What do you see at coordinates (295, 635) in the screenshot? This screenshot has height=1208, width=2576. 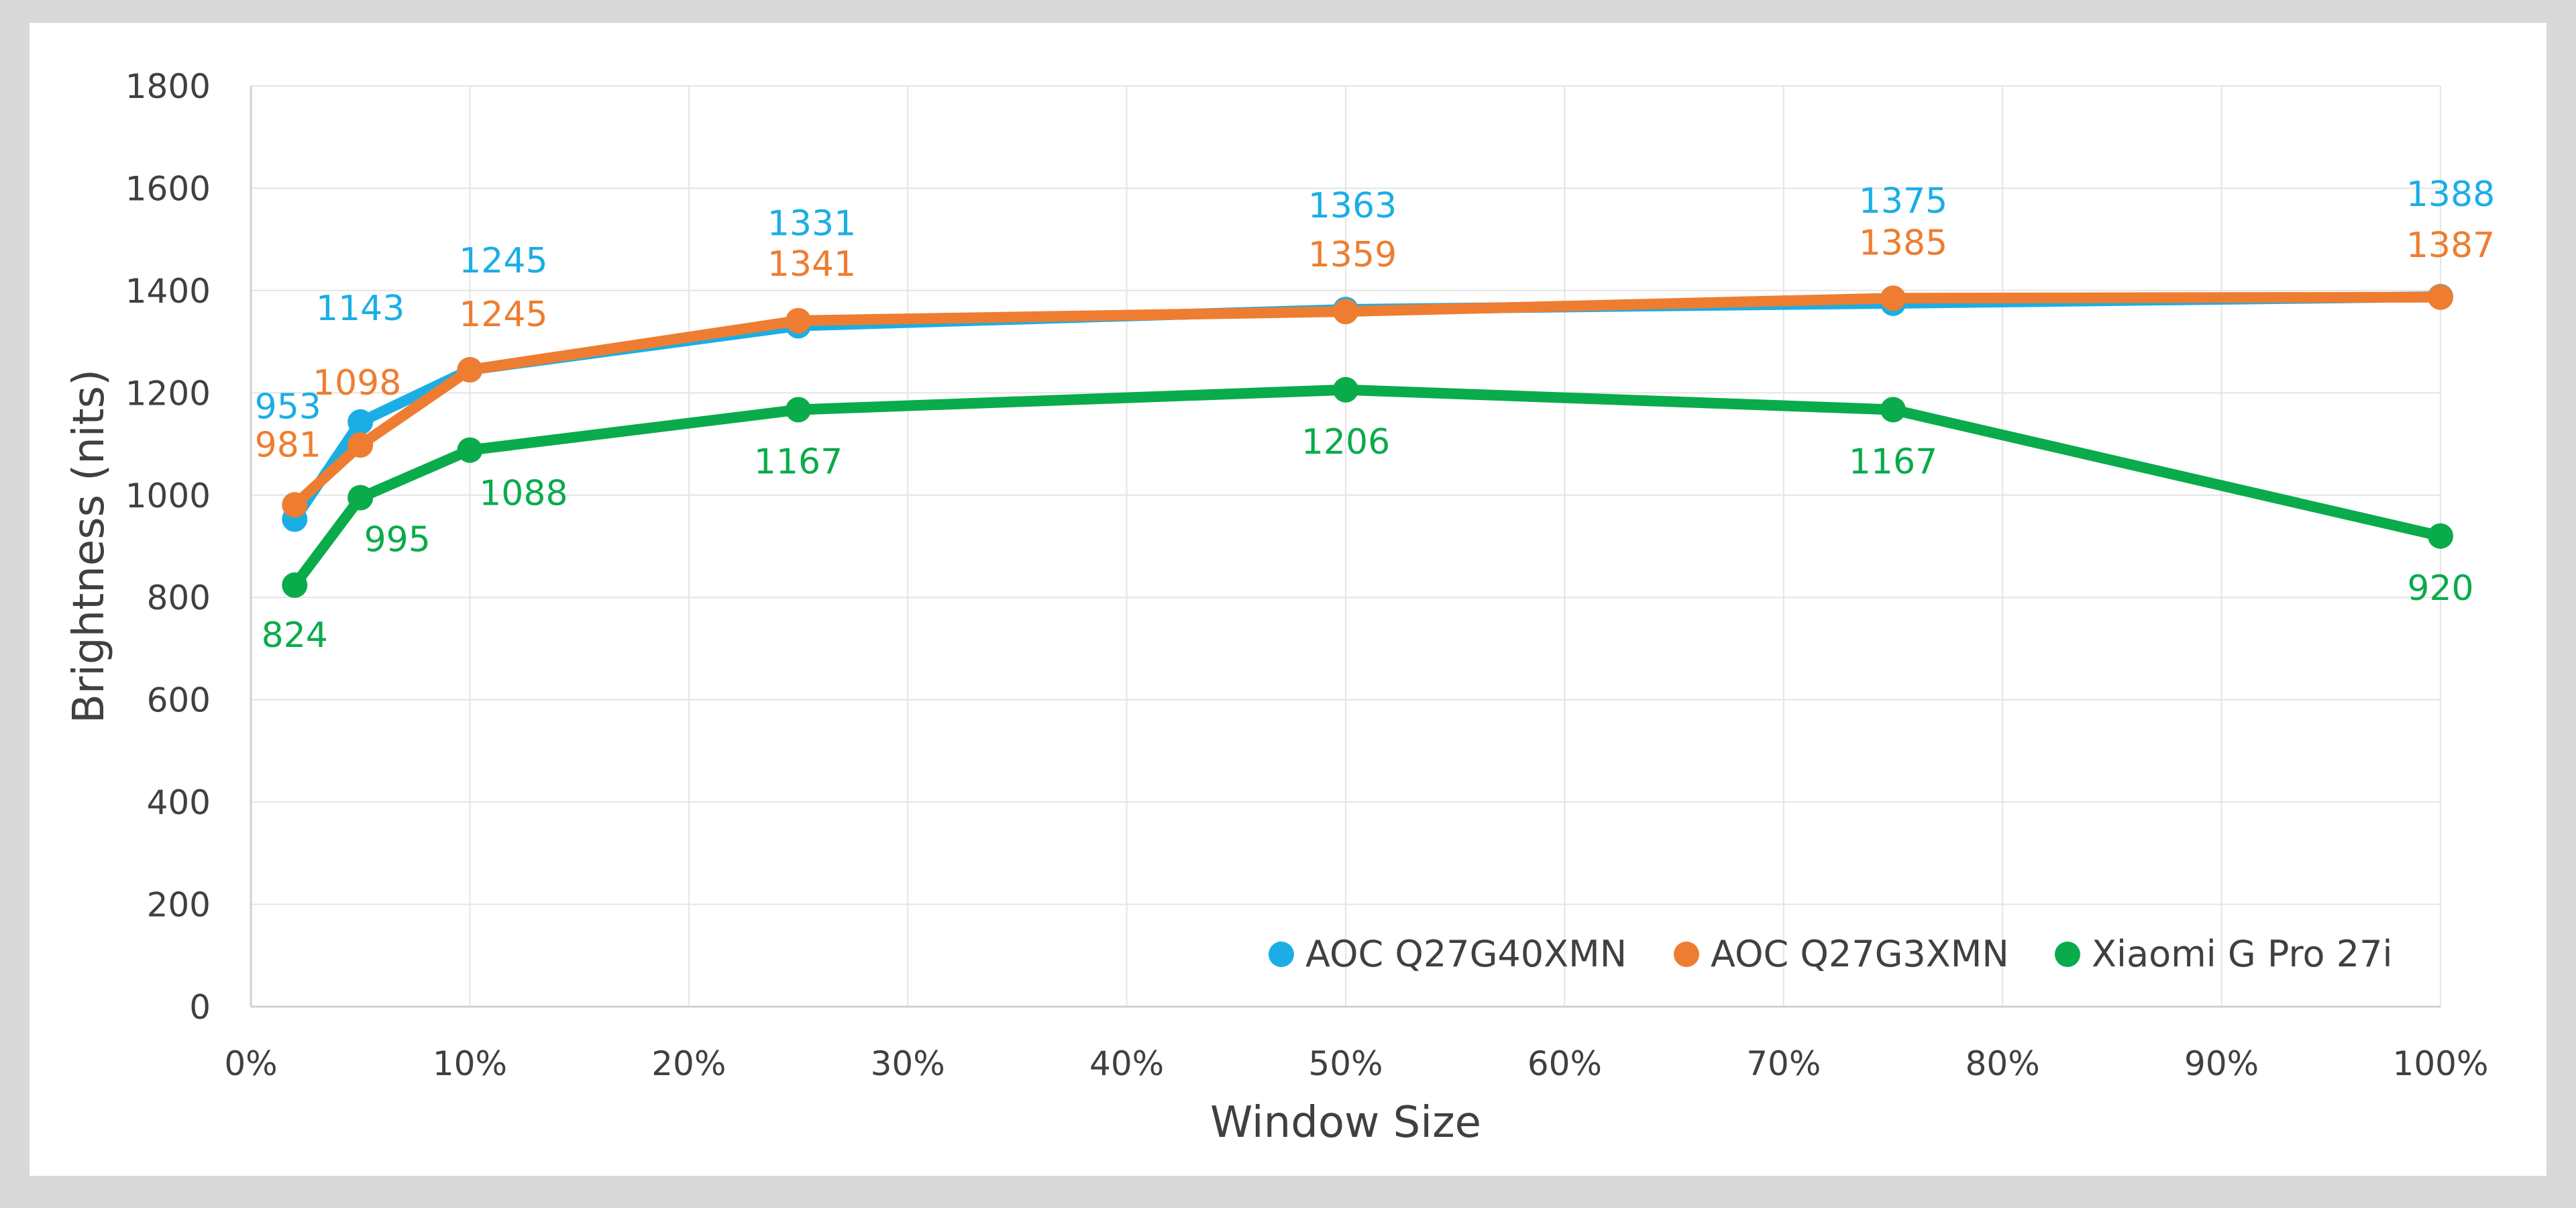 I see `data-label: 824` at bounding box center [295, 635].